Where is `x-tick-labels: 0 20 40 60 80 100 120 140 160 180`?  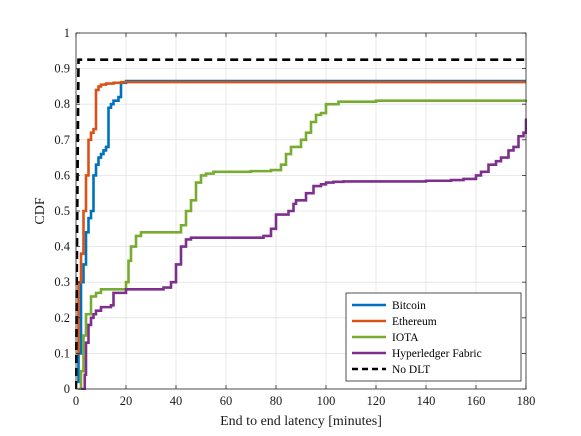 x-tick-labels: 0 20 40 60 80 100 120 140 160 180 is located at coordinates (304, 401).